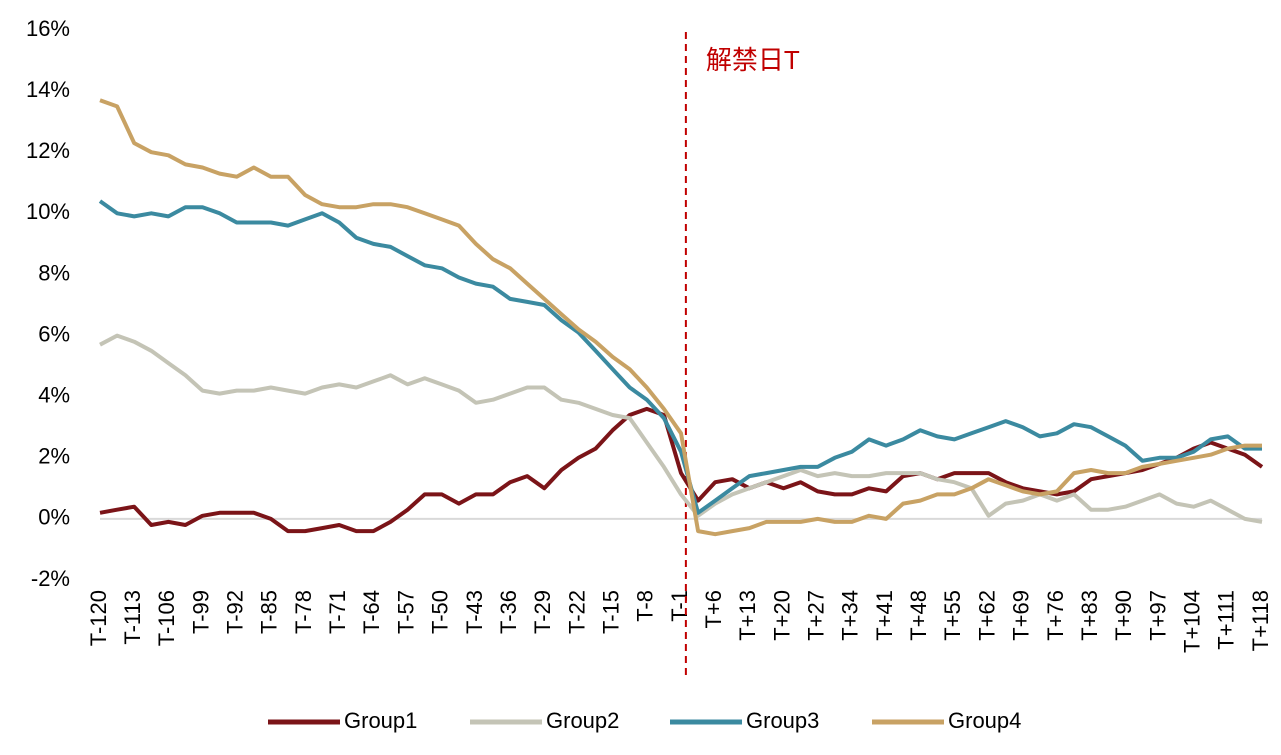 This screenshot has height=755, width=1281. What do you see at coordinates (371, 612) in the screenshot?
I see `x-tick-label: T-64` at bounding box center [371, 612].